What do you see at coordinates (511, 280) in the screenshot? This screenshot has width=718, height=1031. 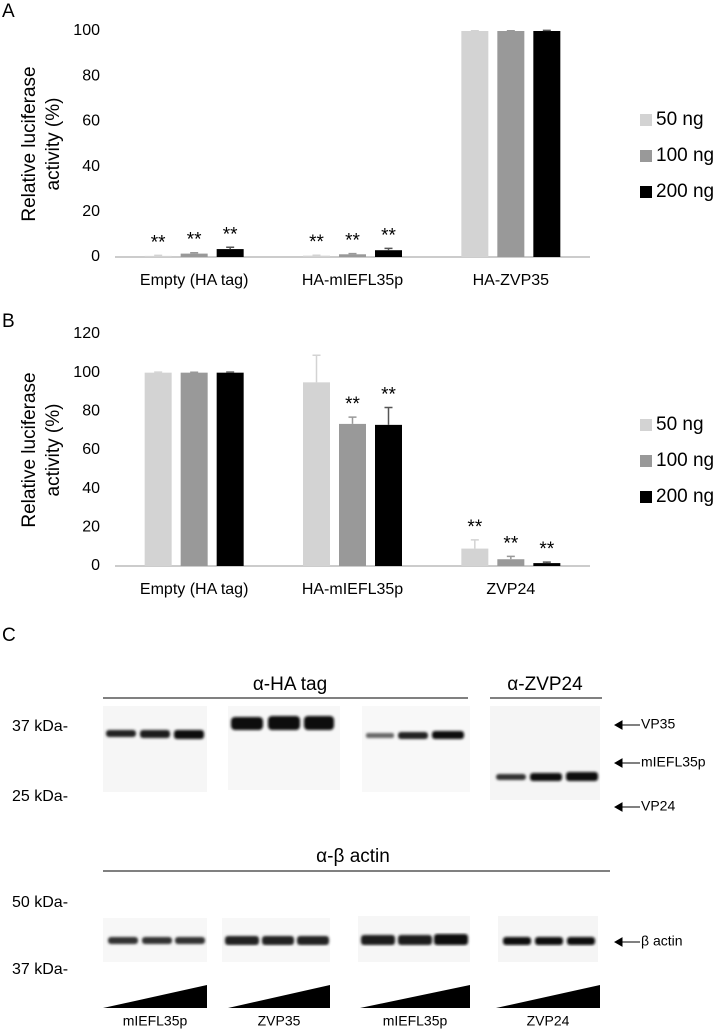 I see `x-tick-label: HA-ZVP35` at bounding box center [511, 280].